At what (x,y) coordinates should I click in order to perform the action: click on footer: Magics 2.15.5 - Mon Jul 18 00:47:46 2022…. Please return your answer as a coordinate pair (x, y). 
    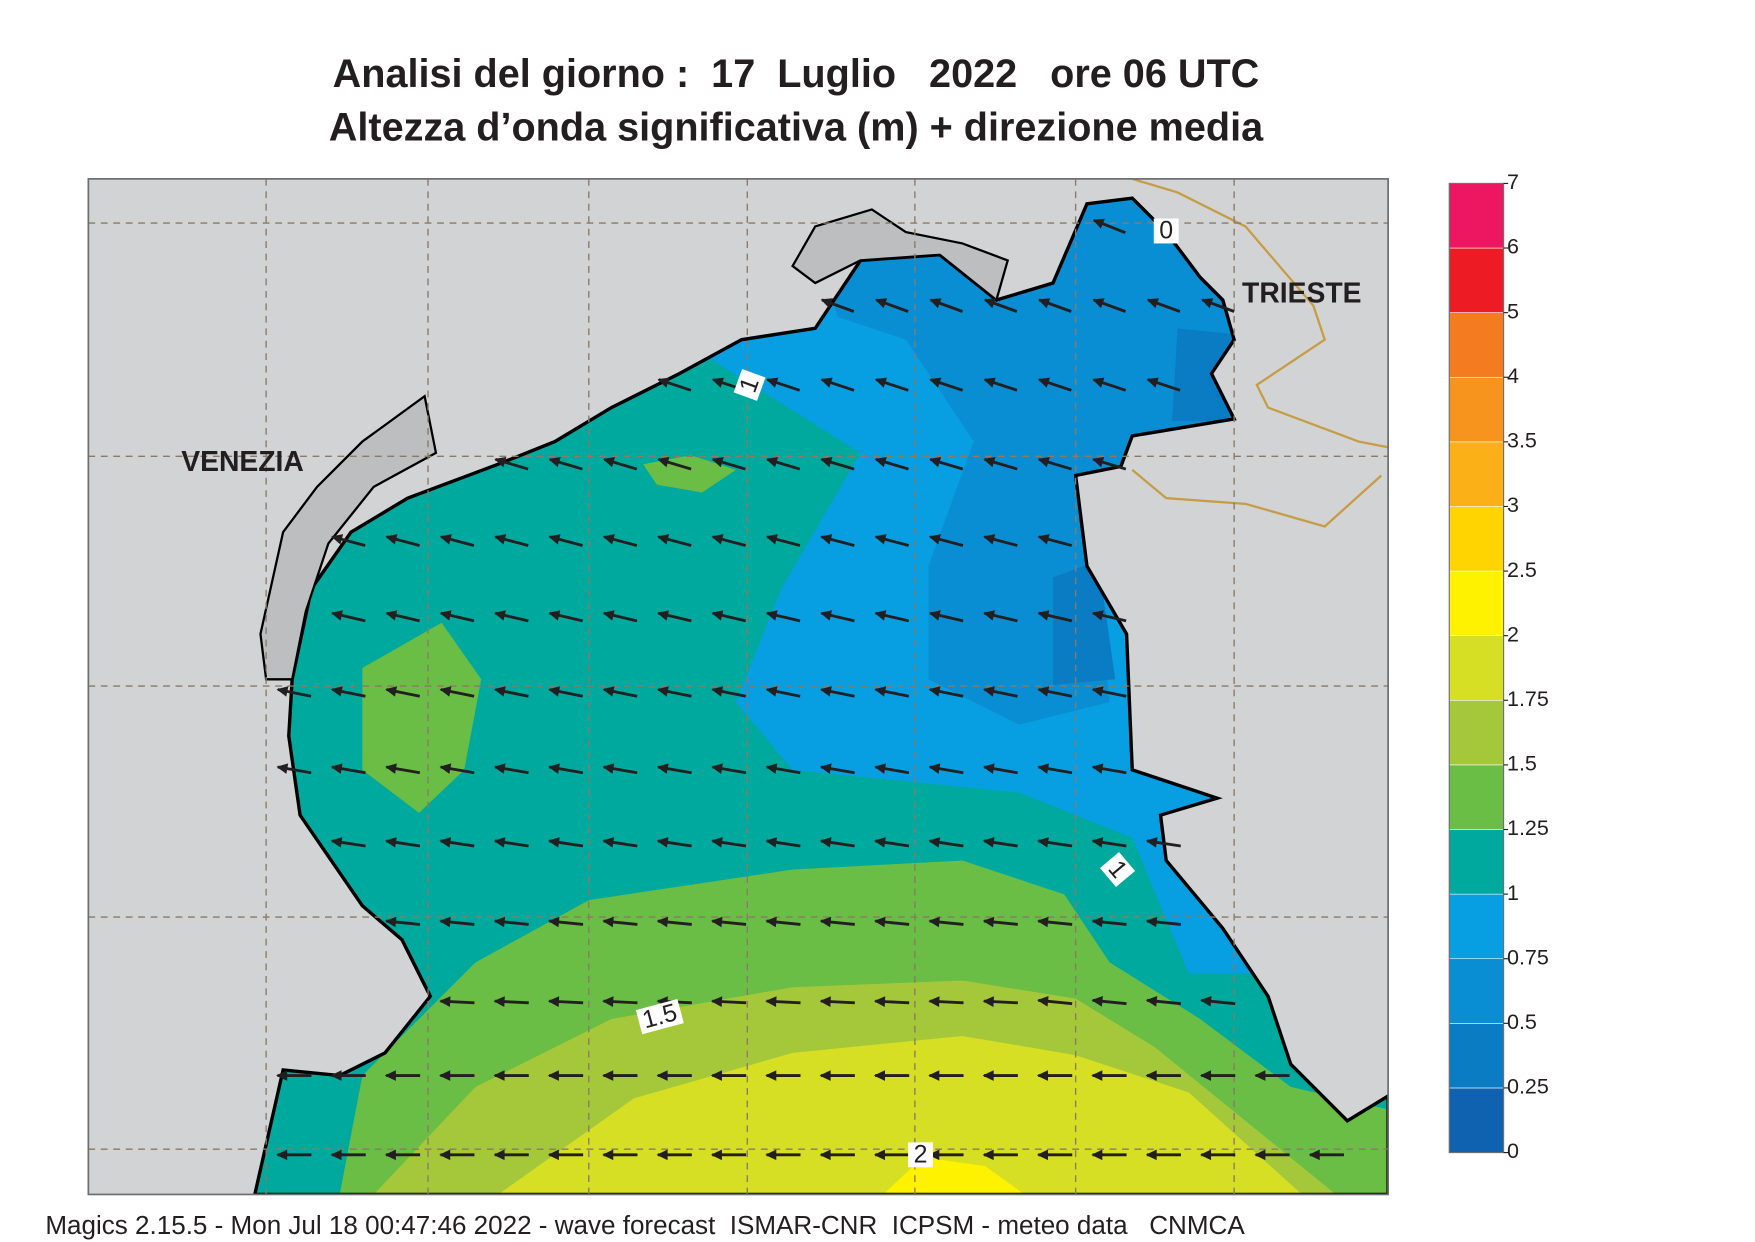
    Looking at the image, I should click on (645, 1225).